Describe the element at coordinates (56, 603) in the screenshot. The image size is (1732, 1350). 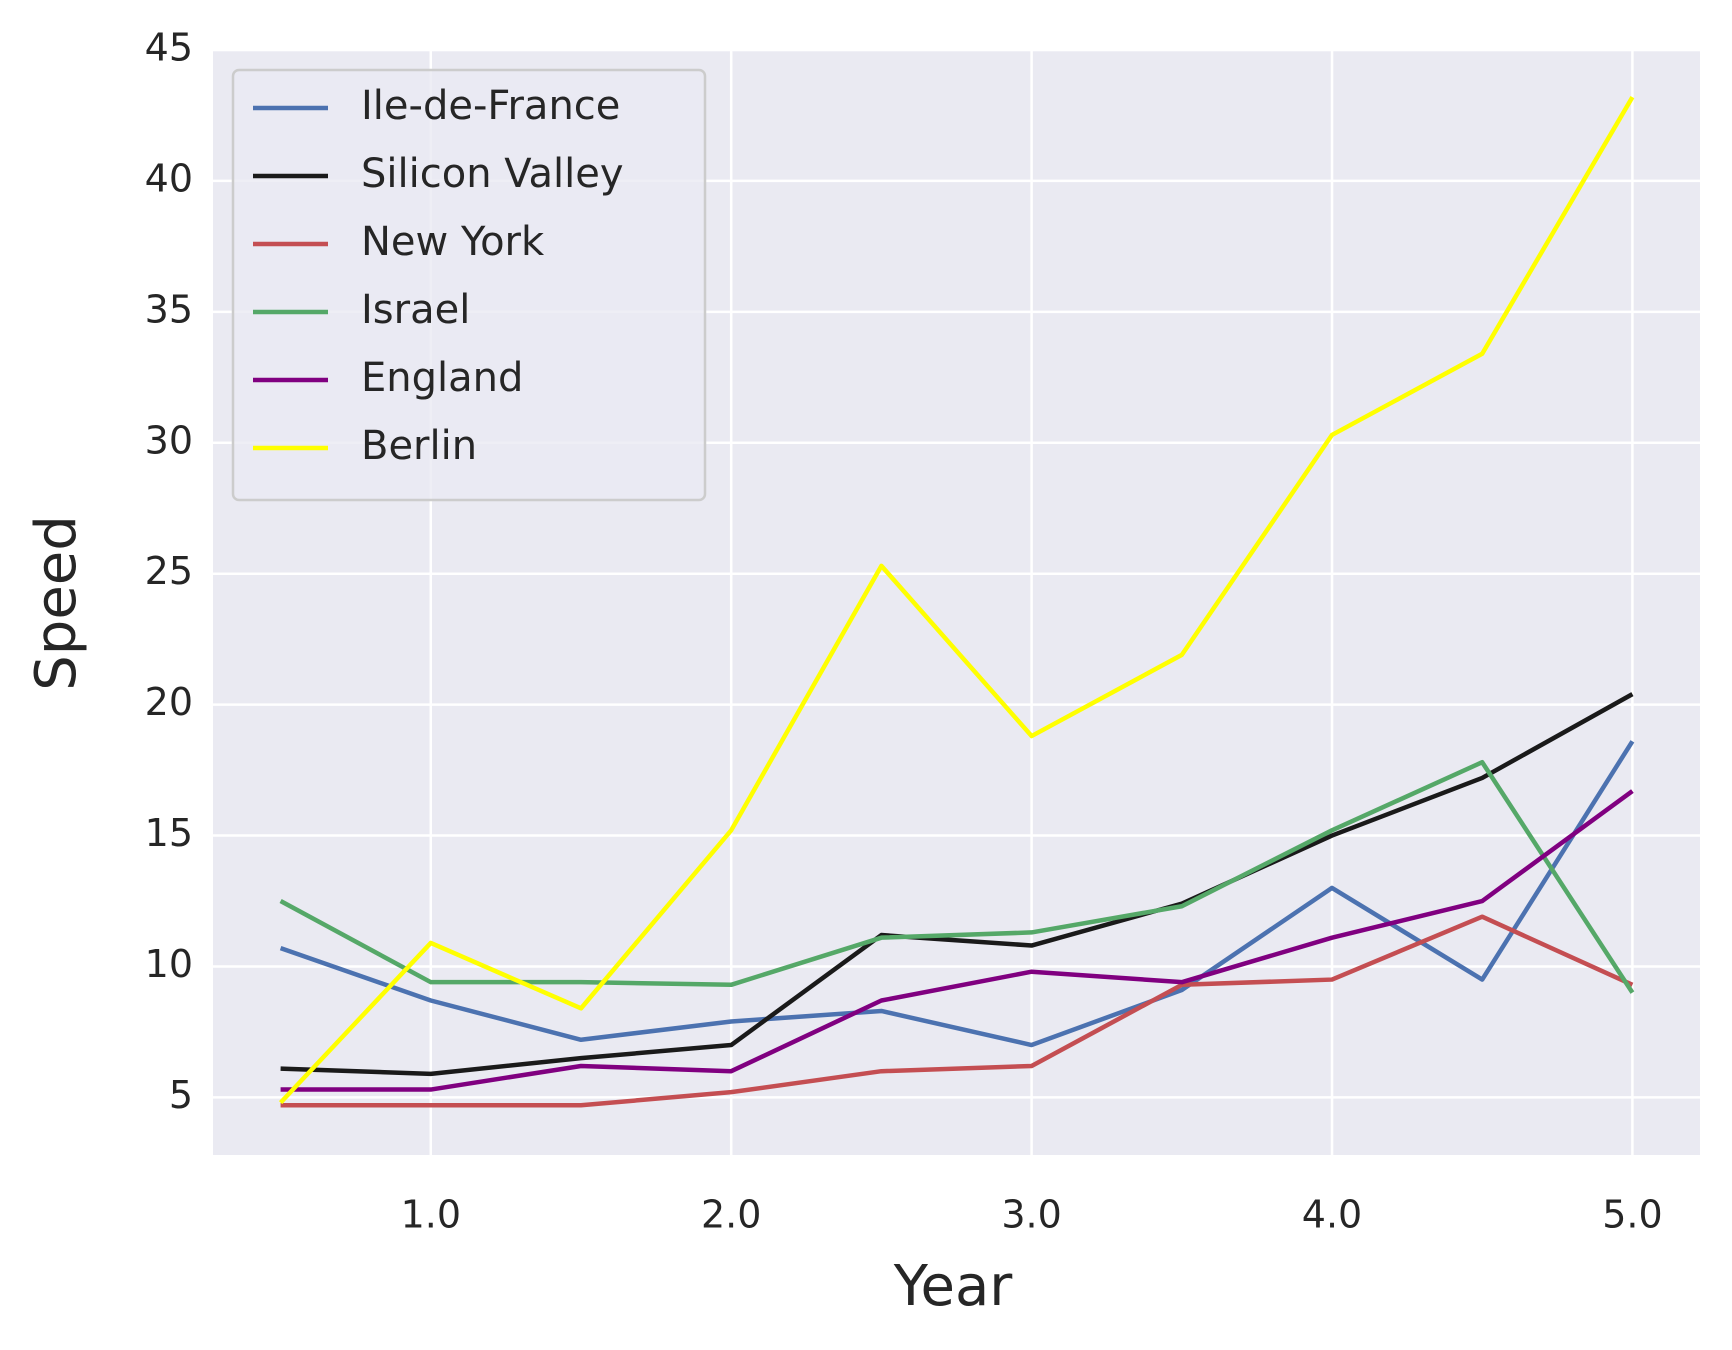
I see `y-axis-label: Speed` at that location.